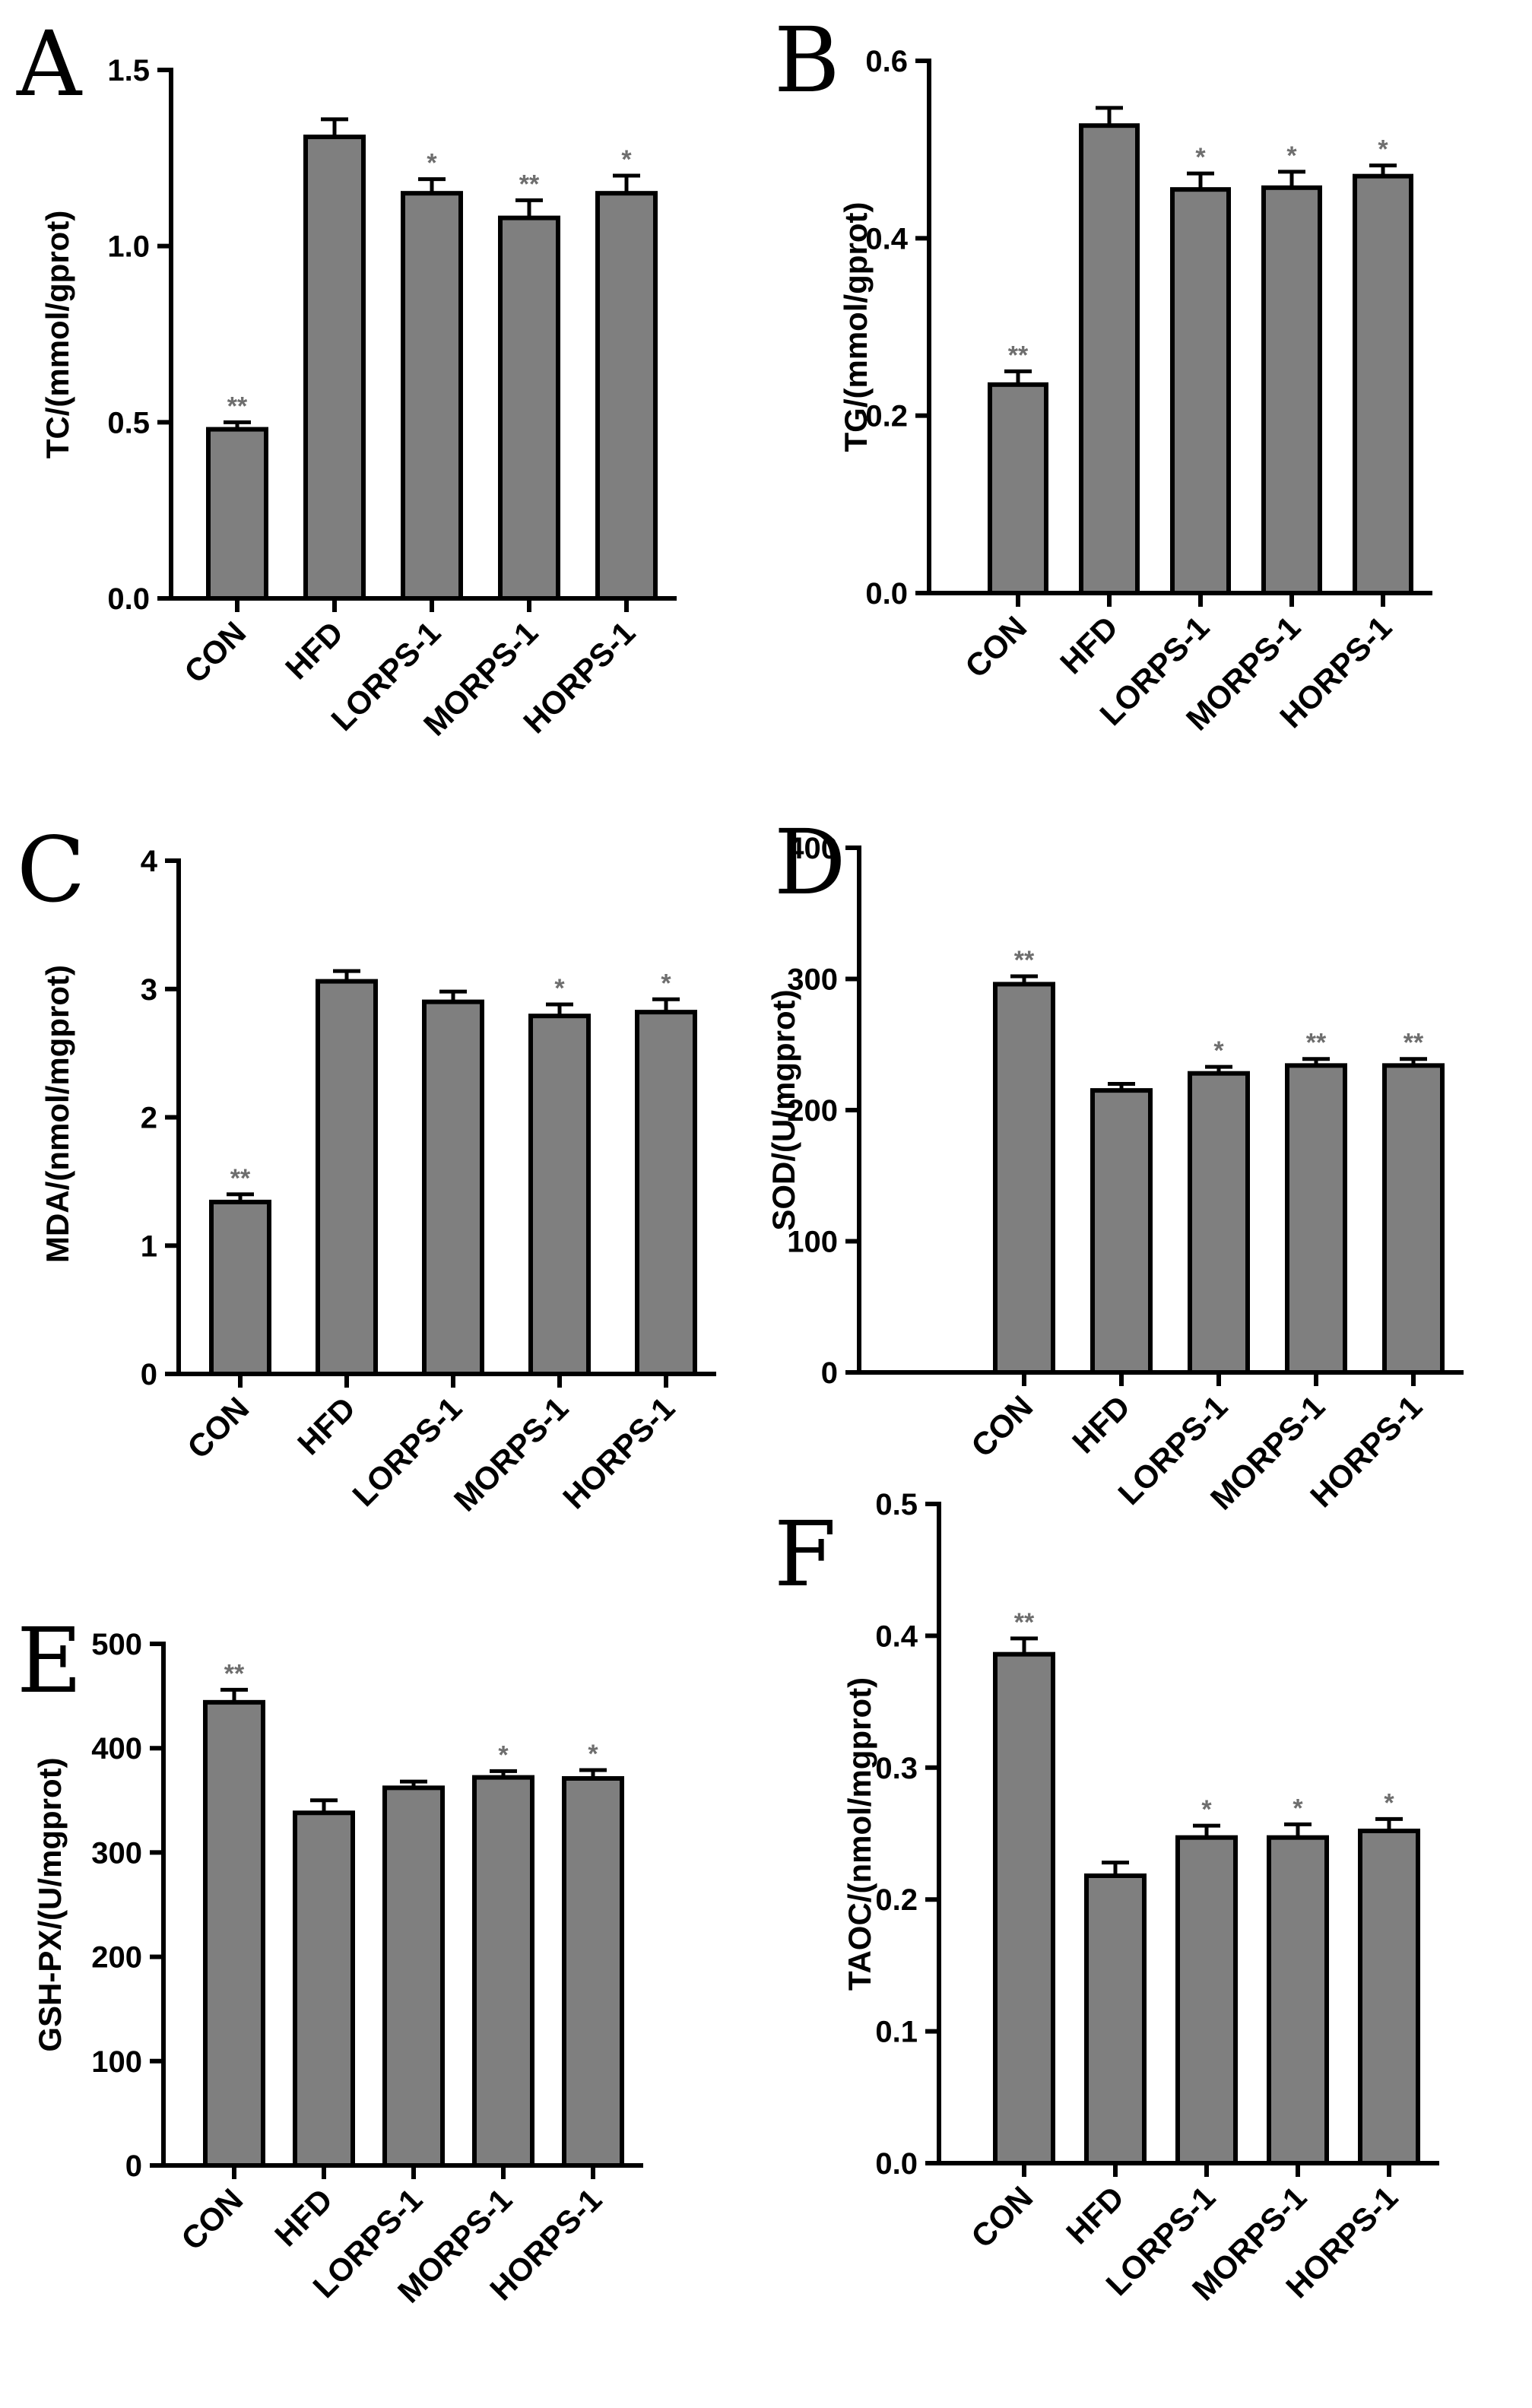 The width and height of the screenshot is (1532, 2408). I want to click on y-tick-label-b: 0.0, so click(887, 594).